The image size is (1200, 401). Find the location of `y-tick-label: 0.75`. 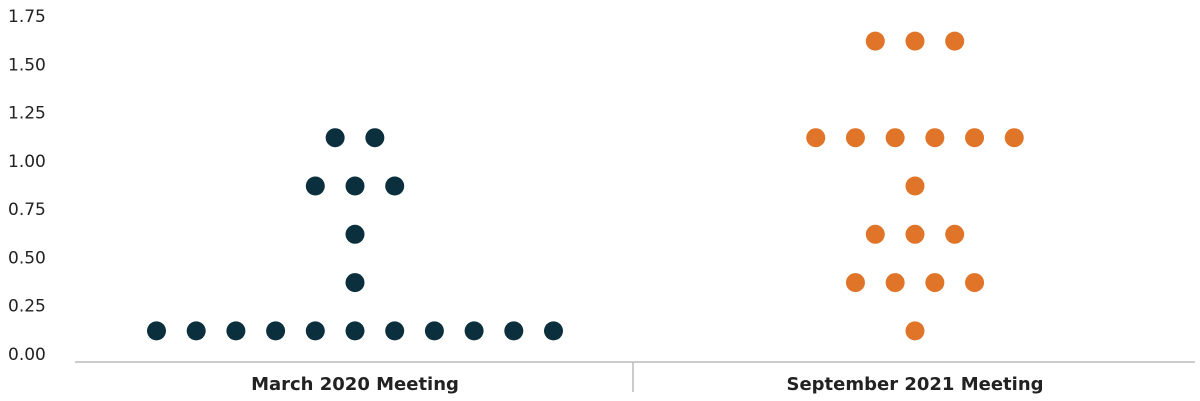

y-tick-label: 0.75 is located at coordinates (27, 210).